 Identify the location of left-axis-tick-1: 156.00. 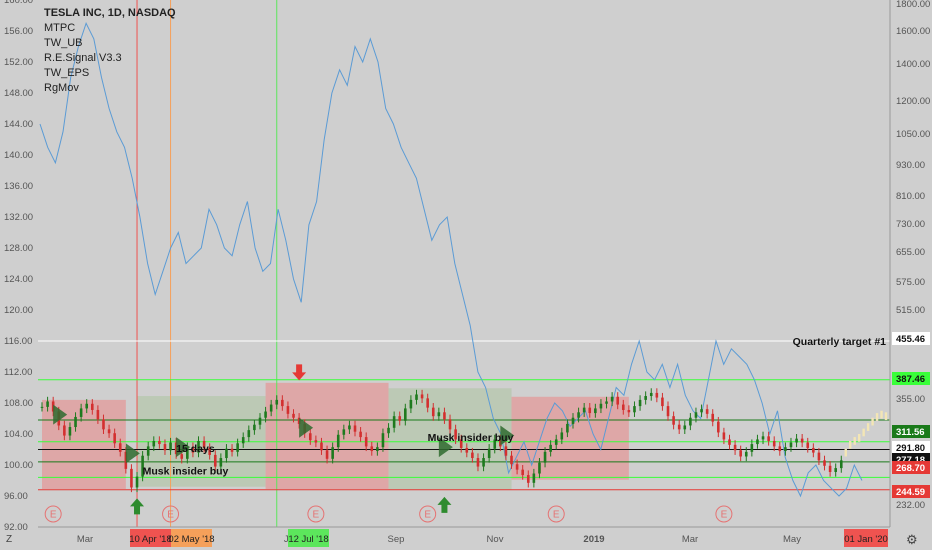
(18, 31).